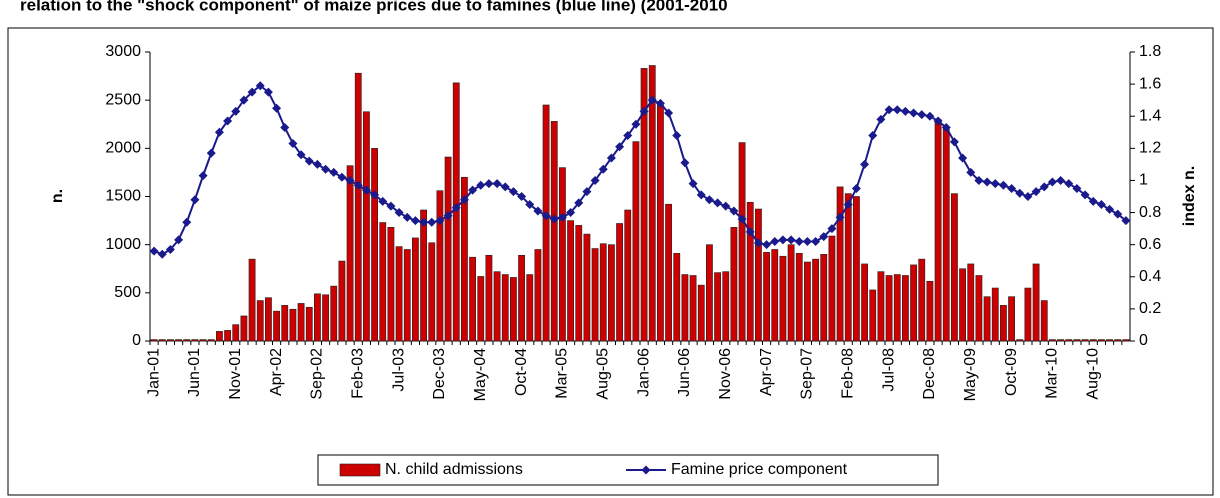 The width and height of the screenshot is (1220, 498). I want to click on y2-tick-label: 1.8, so click(1150, 51).